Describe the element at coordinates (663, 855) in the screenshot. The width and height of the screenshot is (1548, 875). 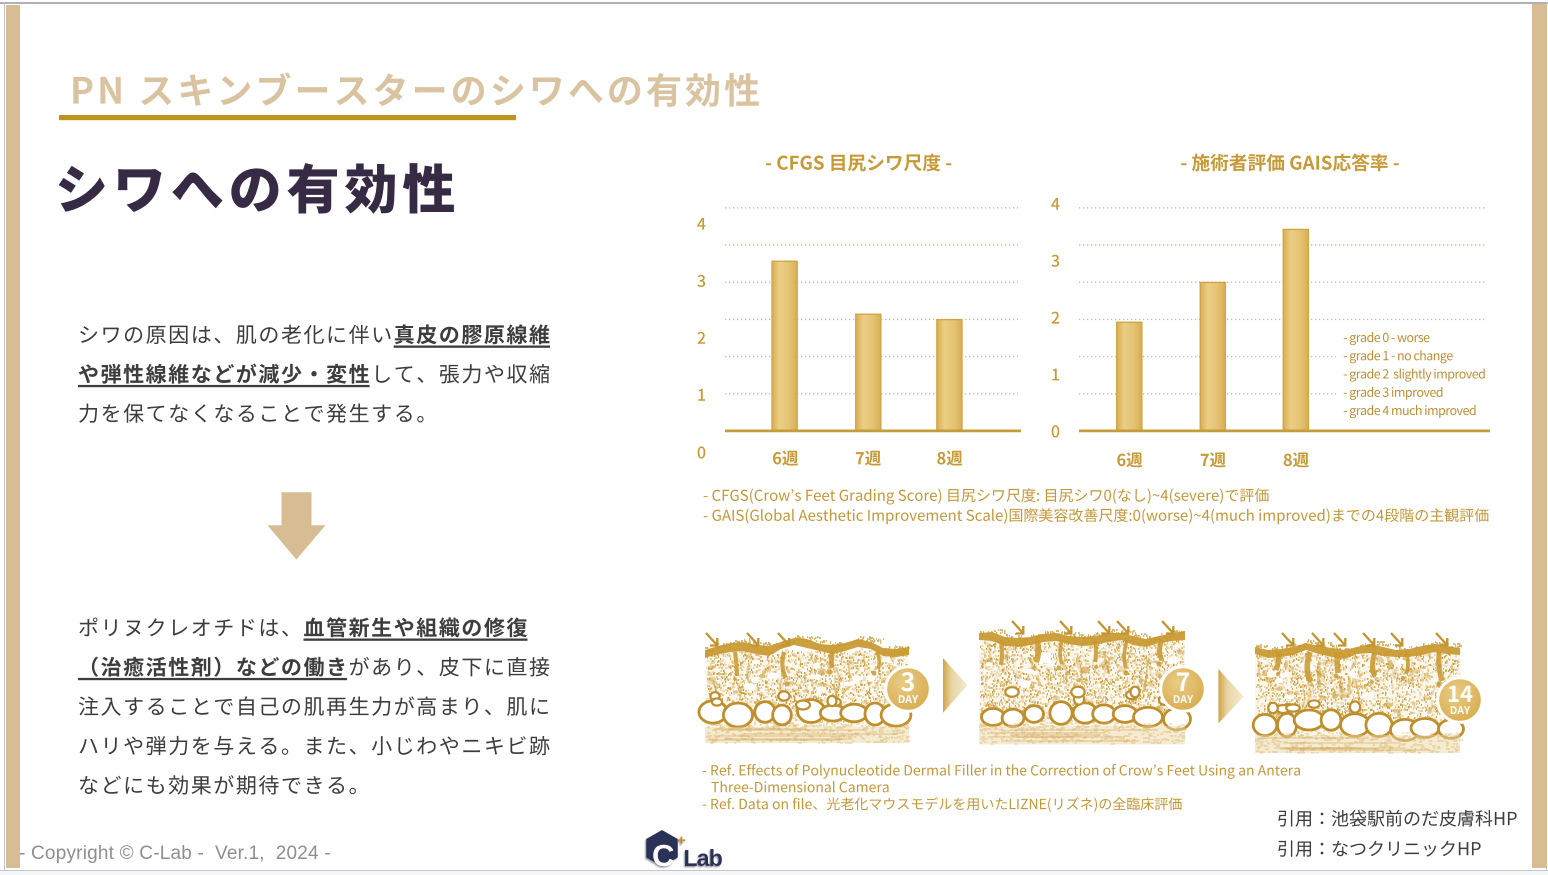
I see `svg-text: C` at that location.